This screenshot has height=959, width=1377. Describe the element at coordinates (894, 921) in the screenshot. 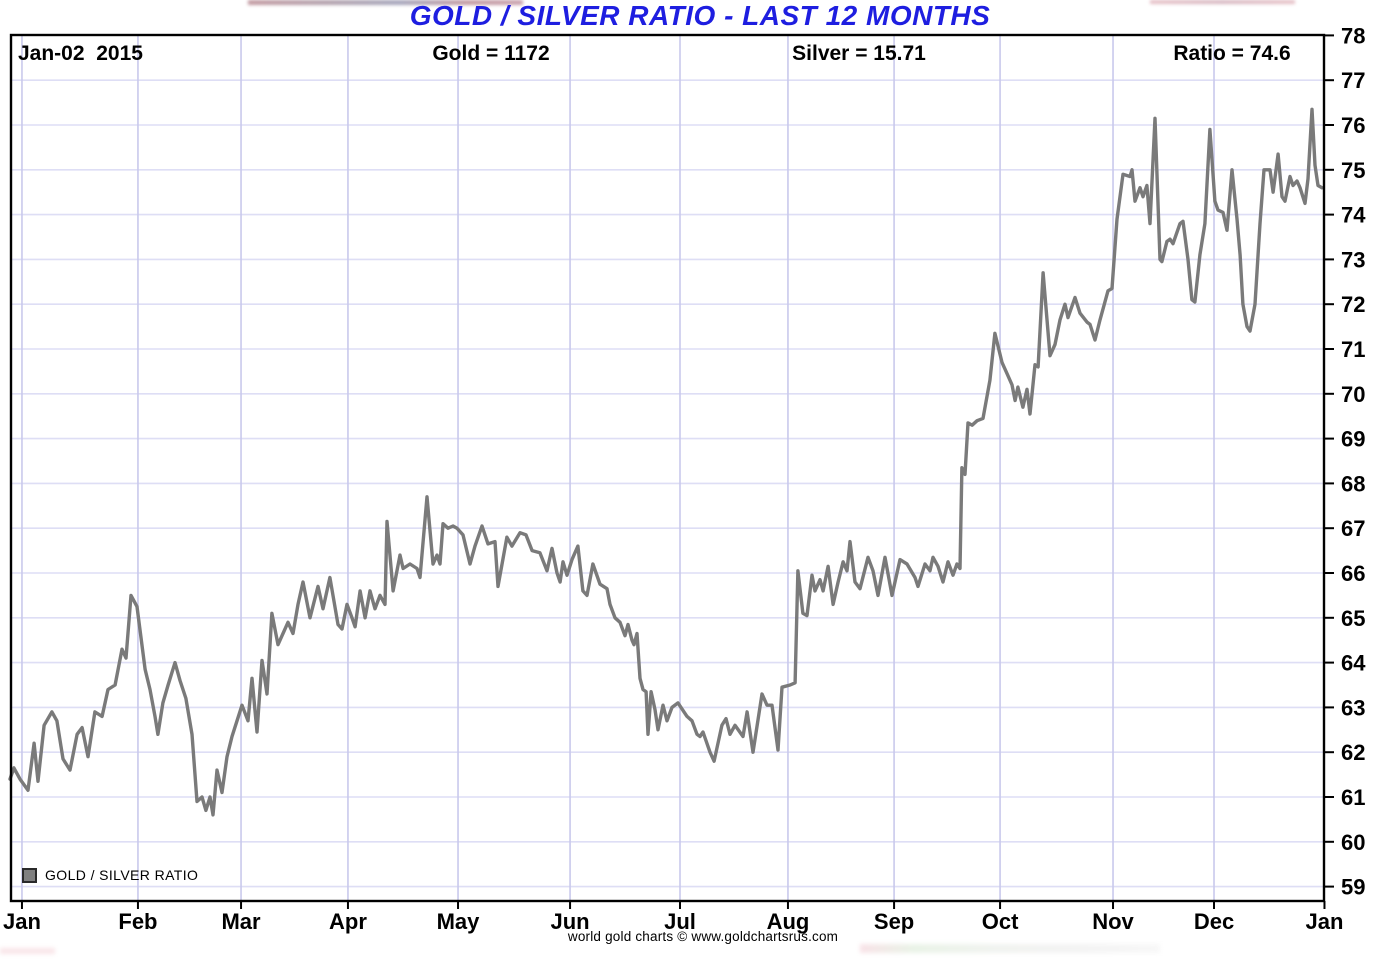

I see `x-tick-label: Sep` at that location.